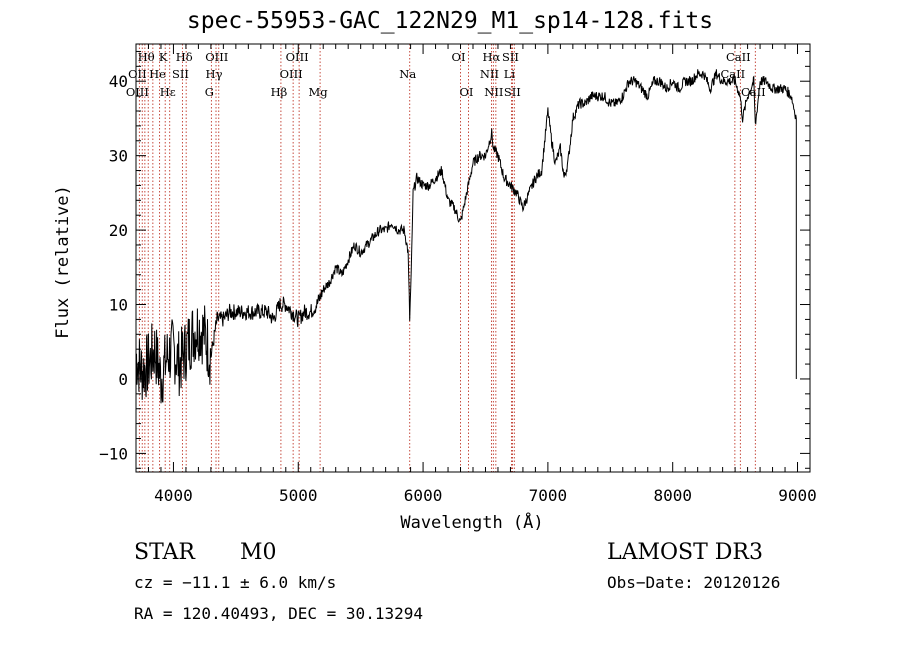  Describe the element at coordinates (164, 552) in the screenshot. I see `object-class: STAR` at that location.